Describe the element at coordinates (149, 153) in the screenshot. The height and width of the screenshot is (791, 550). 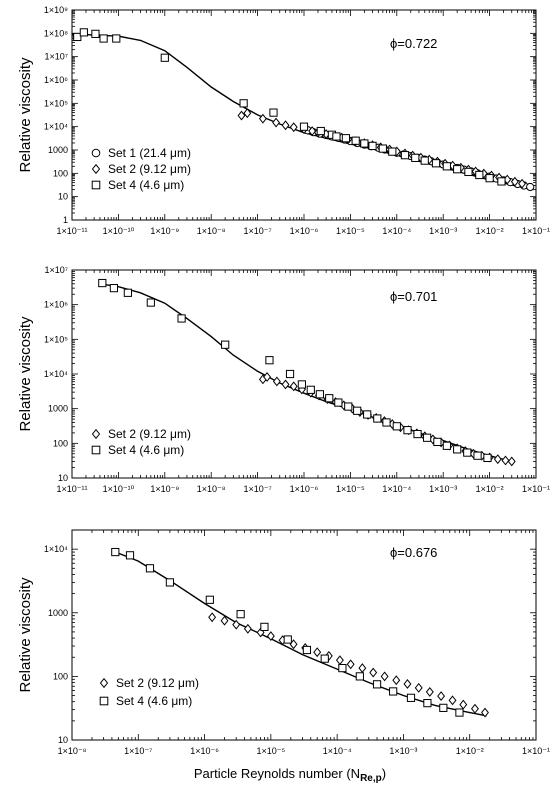
I see `legend-entry: Set 1 (21.4 μm)` at that location.